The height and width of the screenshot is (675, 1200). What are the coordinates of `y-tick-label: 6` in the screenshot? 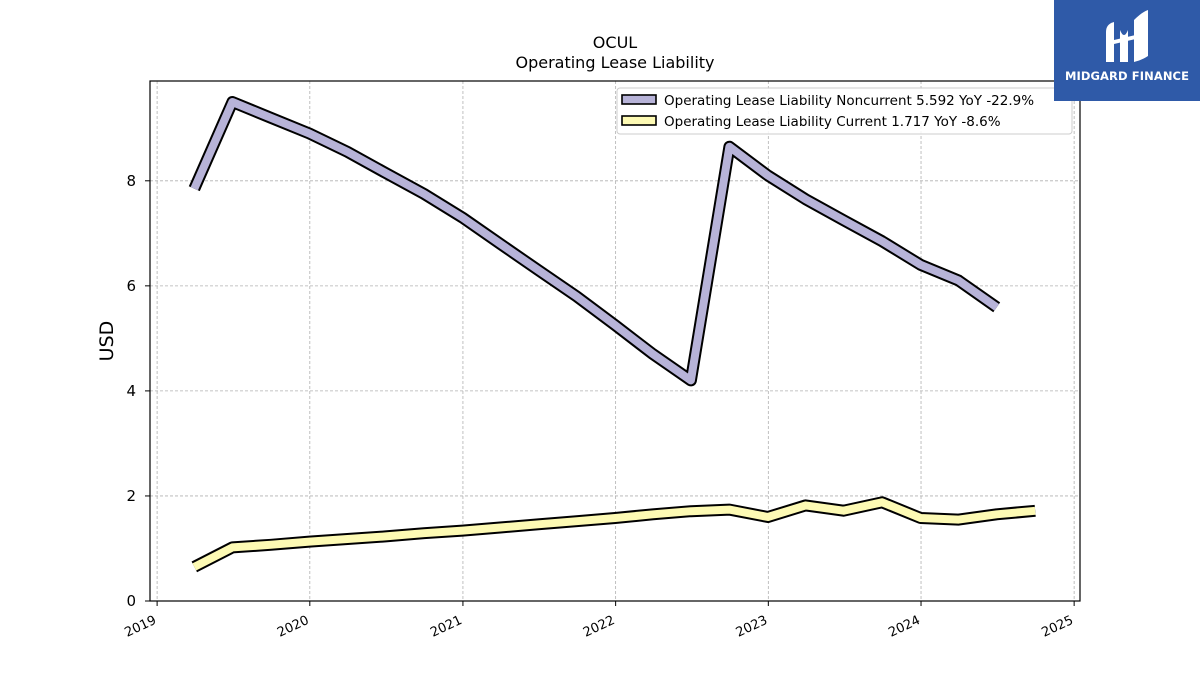 It's located at (131, 286).